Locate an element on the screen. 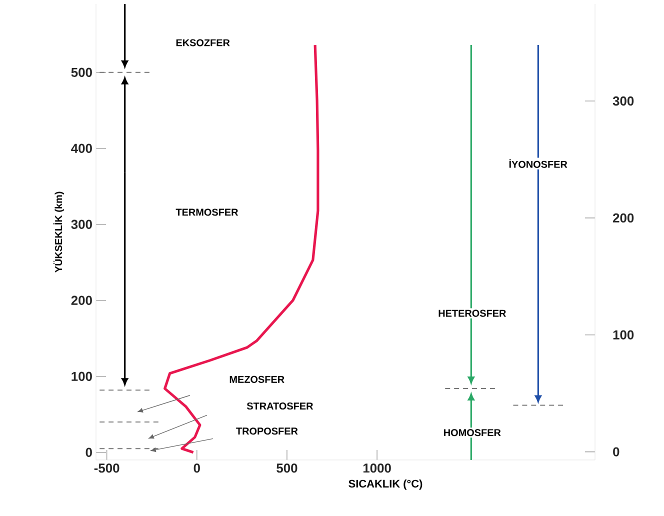 This screenshot has width=664, height=516. y-tick-label: 200 is located at coordinates (81, 300).